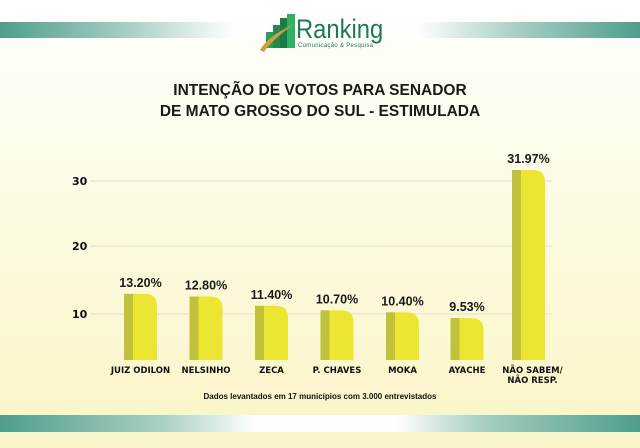 The width and height of the screenshot is (640, 448). Describe the element at coordinates (117, 30) in the screenshot. I see `header-band-left` at that location.